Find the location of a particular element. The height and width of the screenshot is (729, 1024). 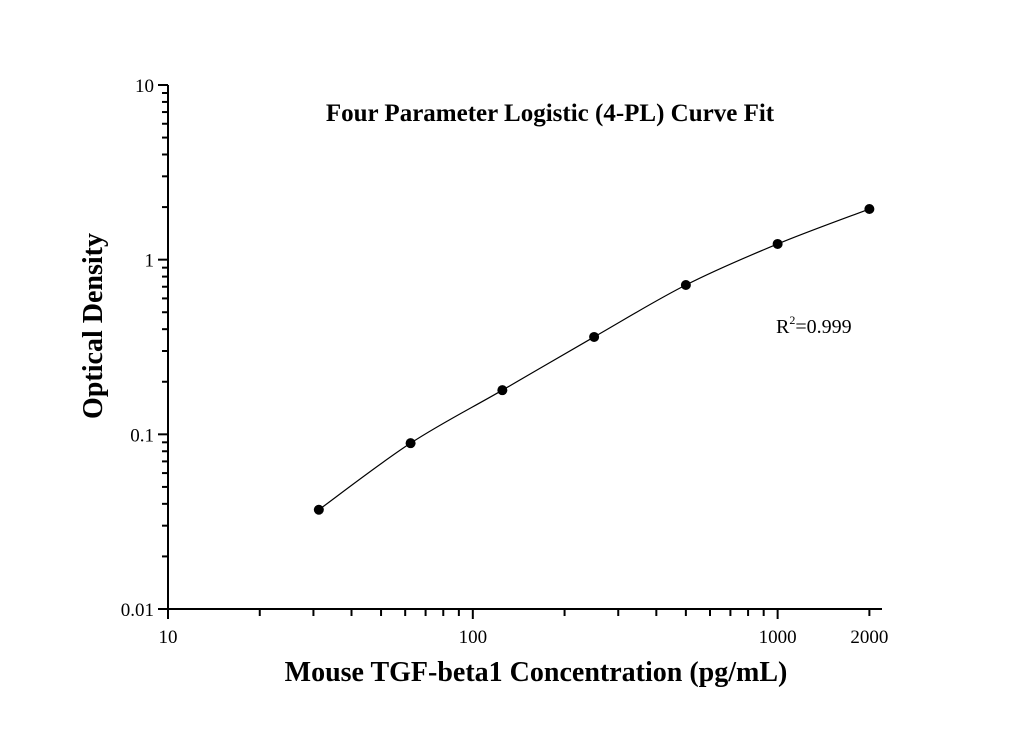

r-squared-annotation: R2=0.999 is located at coordinates (814, 325).